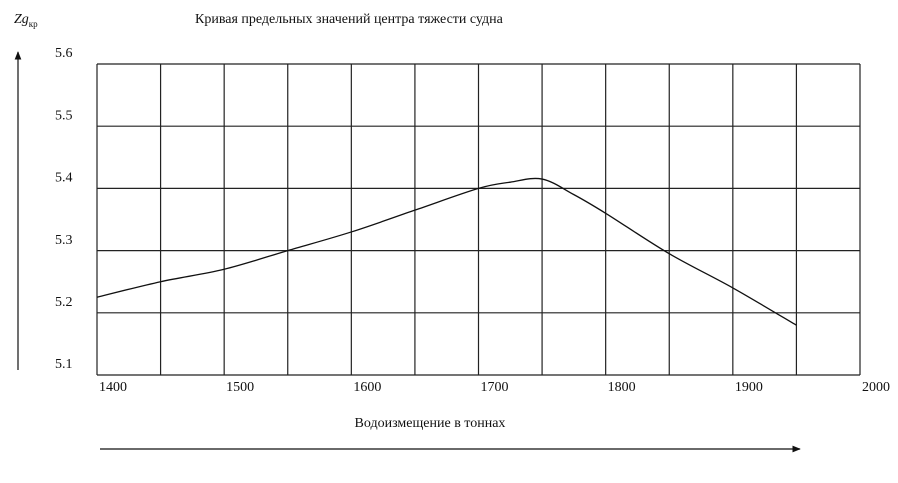 The width and height of the screenshot is (898, 483). I want to click on x-axis-label: Водоизмещение в тоннах, so click(430, 423).